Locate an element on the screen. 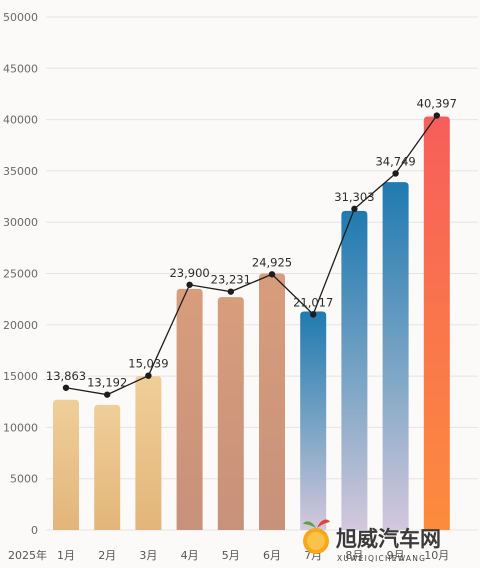  category-label-5: 5月 is located at coordinates (231, 555).